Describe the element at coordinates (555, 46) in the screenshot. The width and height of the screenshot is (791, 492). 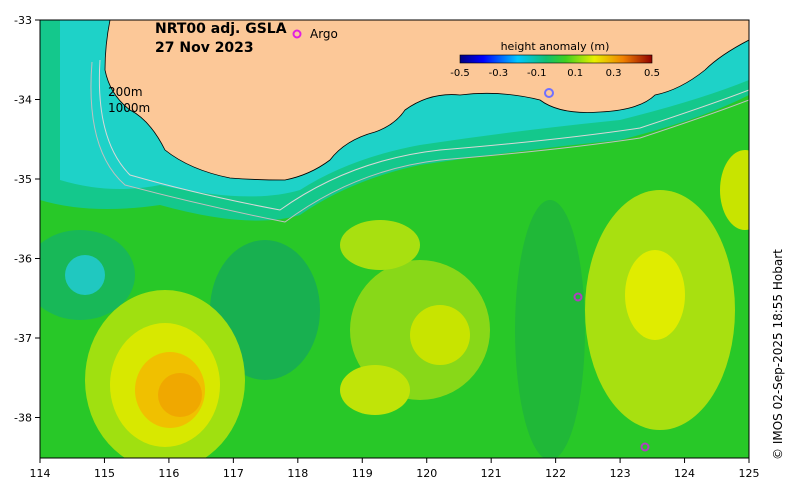
I see `colorbar-title: height anomaly (m)` at that location.